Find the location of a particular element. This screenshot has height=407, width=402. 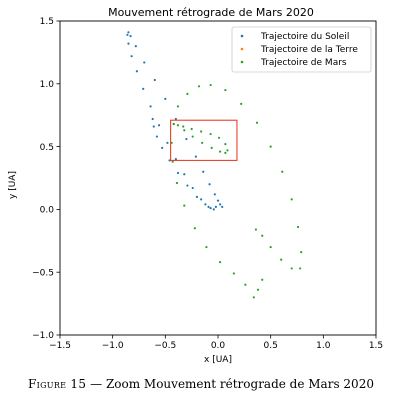

legend-entry-2: Trajectoire de Mars is located at coordinates (303, 63).